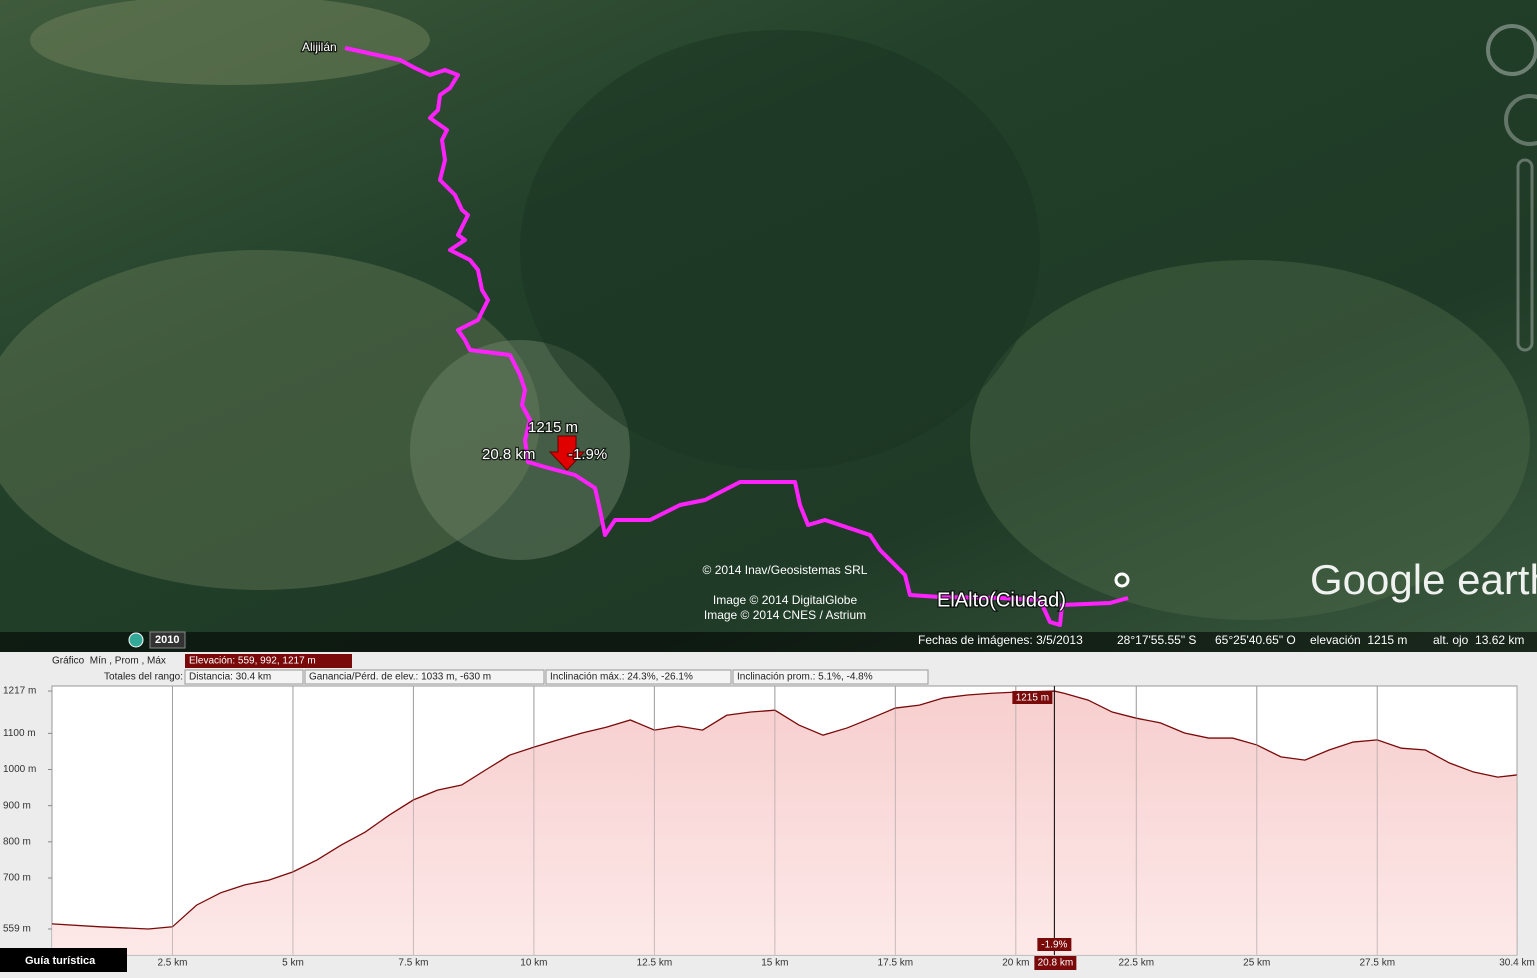 Image resolution: width=1537 pixels, height=978 pixels. I want to click on stat: Ganancia/Pérd. de elev.: 1033 m, -630 m, so click(400, 677).